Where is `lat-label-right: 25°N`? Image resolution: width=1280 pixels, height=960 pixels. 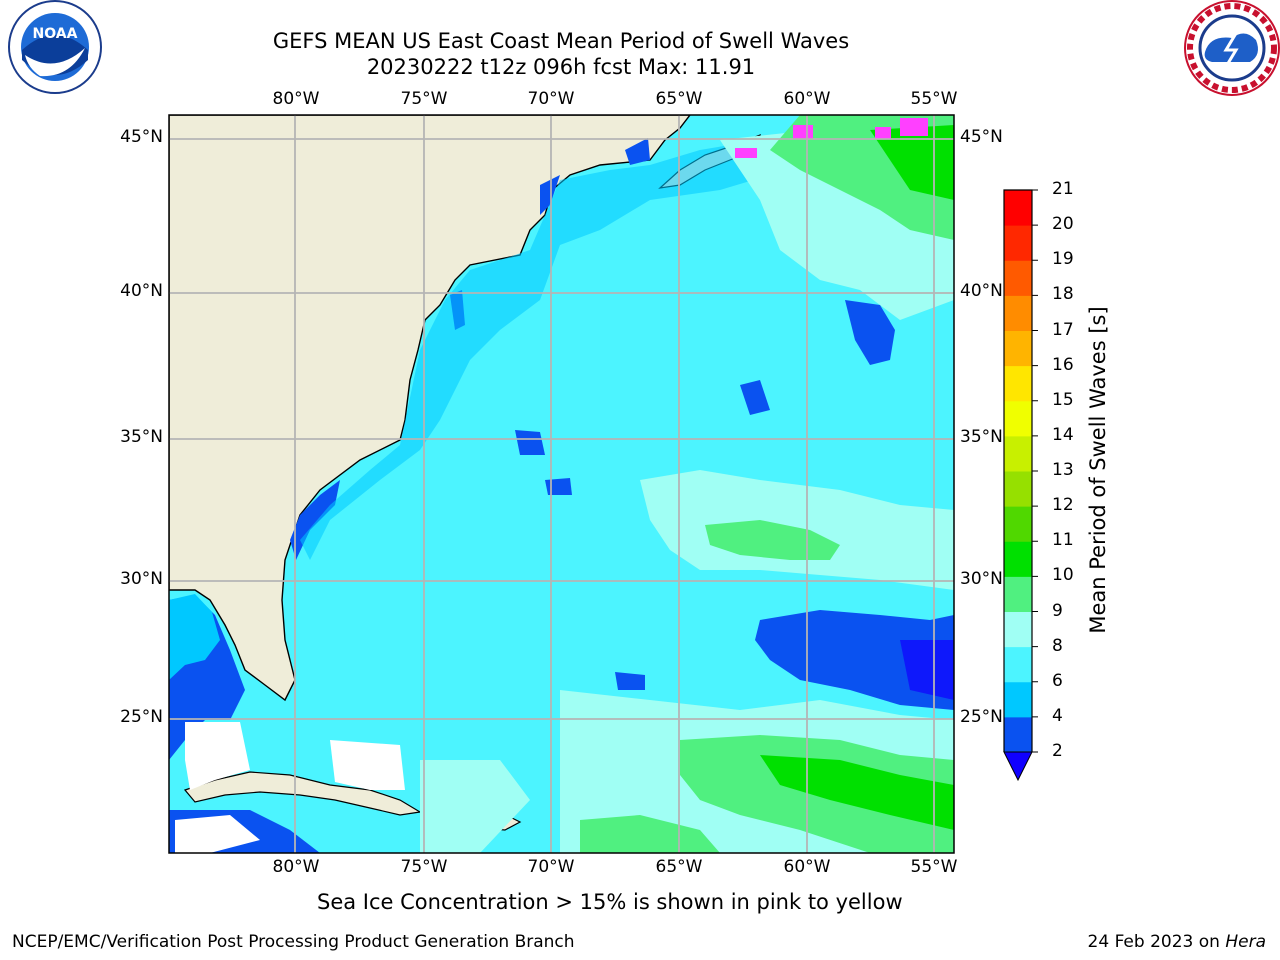
lat-label-right: 25°N is located at coordinates (981, 717).